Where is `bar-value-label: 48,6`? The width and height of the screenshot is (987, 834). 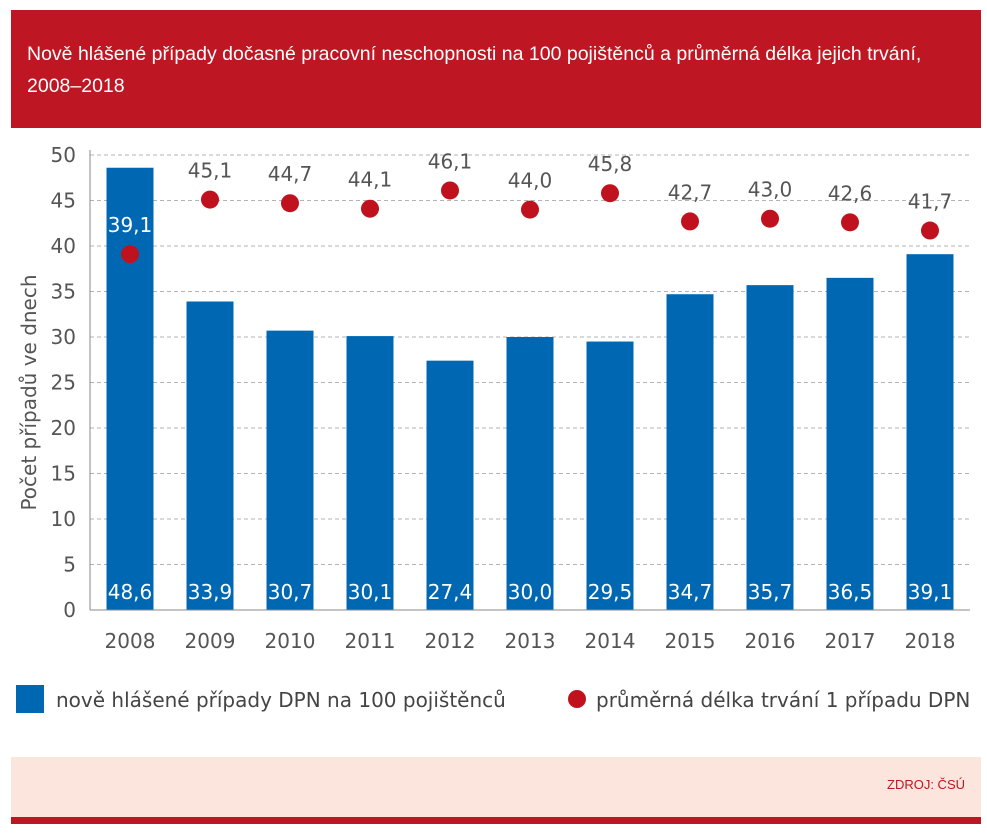
bar-value-label: 48,6 is located at coordinates (130, 592).